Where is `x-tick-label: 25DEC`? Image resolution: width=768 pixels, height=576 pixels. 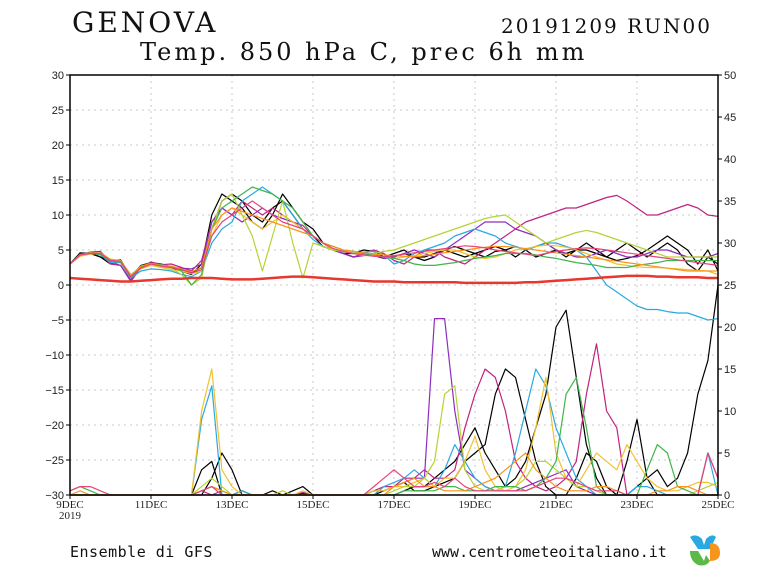
x-tick-label: 25DEC is located at coordinates (718, 505).